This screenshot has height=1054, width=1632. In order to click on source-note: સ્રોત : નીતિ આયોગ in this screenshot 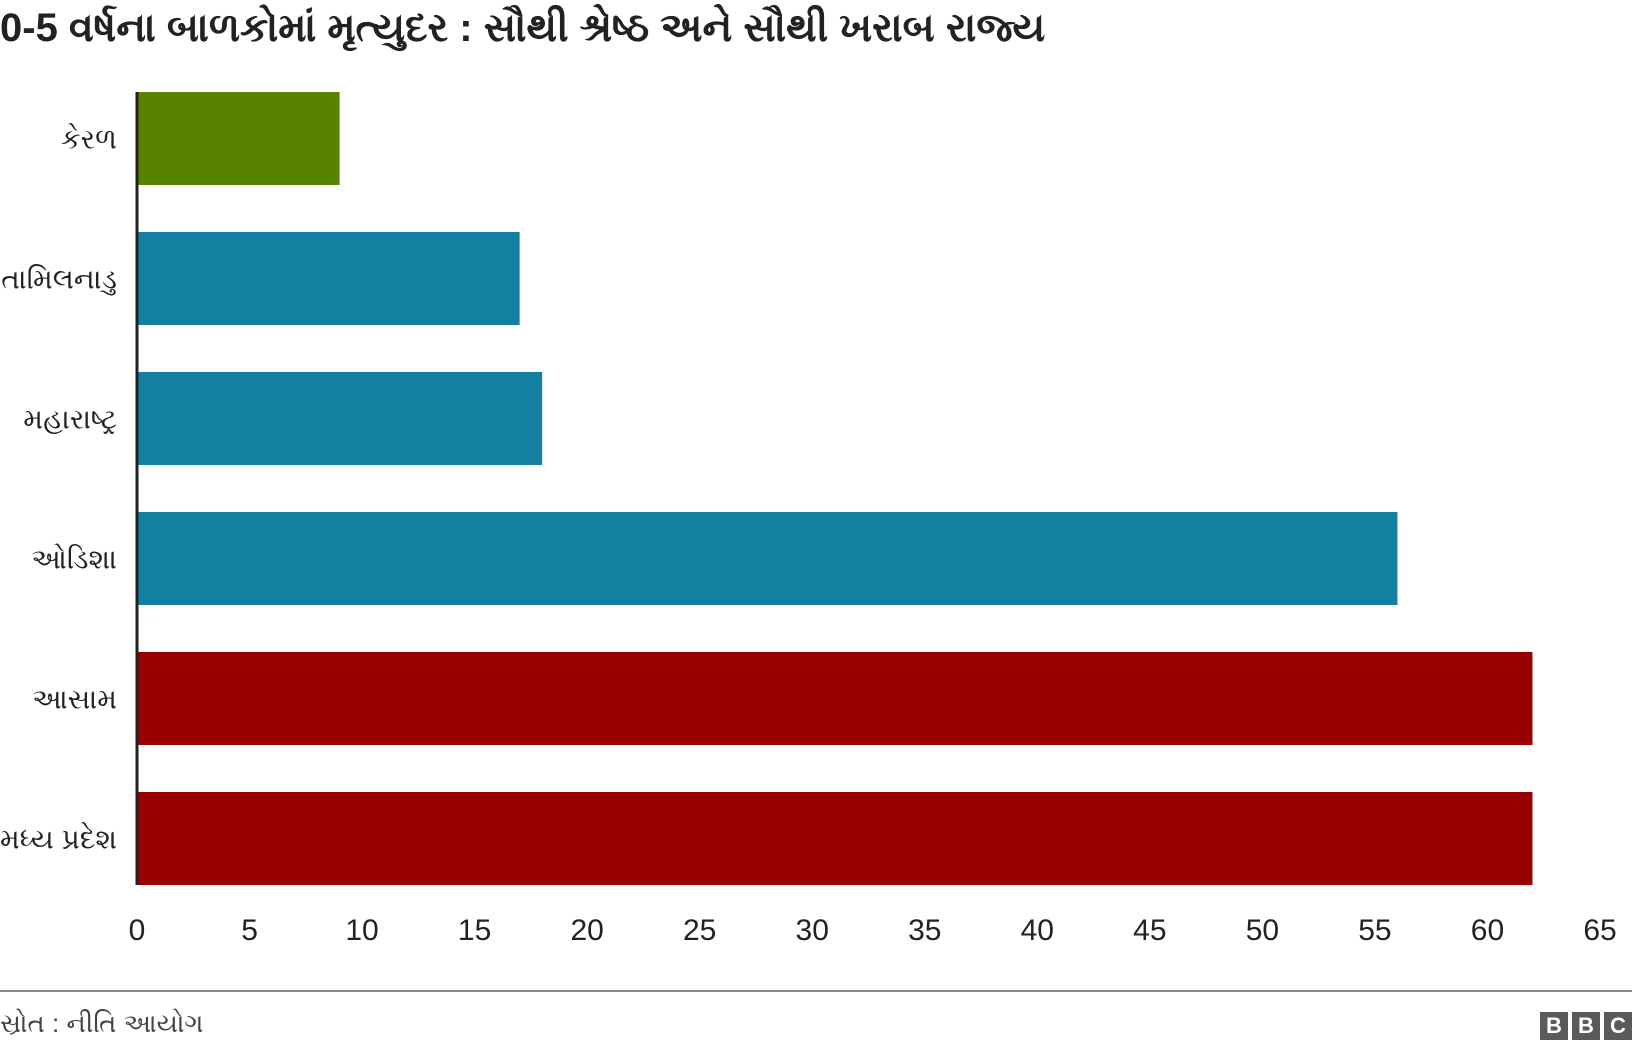, I will do `click(102, 1023)`.